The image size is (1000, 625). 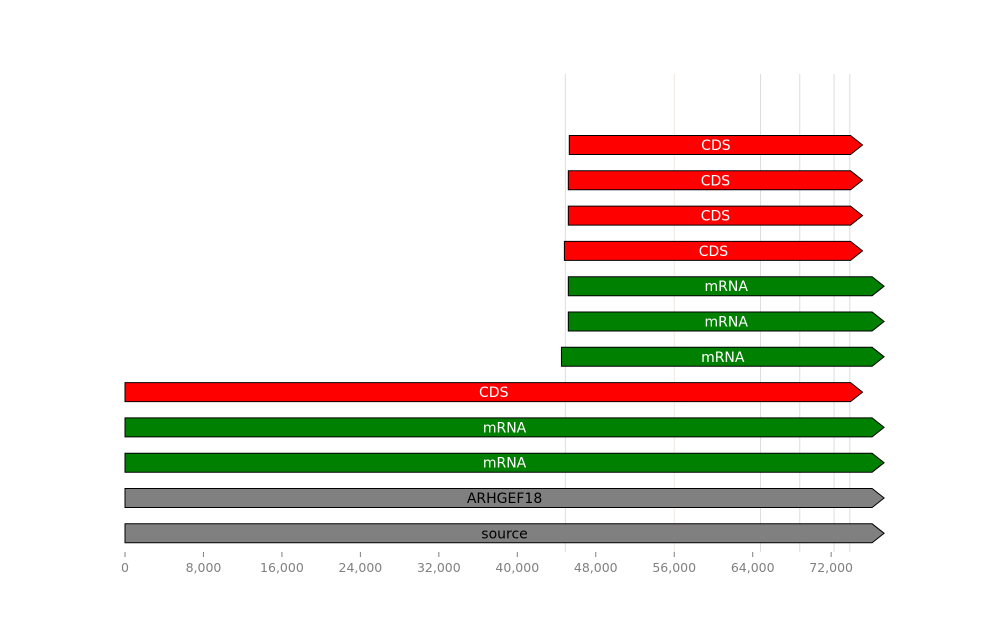 What do you see at coordinates (517, 567) in the screenshot?
I see `x-tick-label: 40,000` at bounding box center [517, 567].